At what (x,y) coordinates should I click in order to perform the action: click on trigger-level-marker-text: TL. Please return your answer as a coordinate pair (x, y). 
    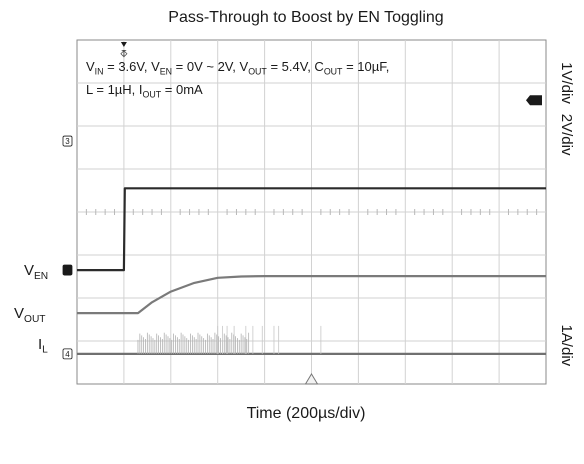
    Looking at the image, I should click on (535, 101).